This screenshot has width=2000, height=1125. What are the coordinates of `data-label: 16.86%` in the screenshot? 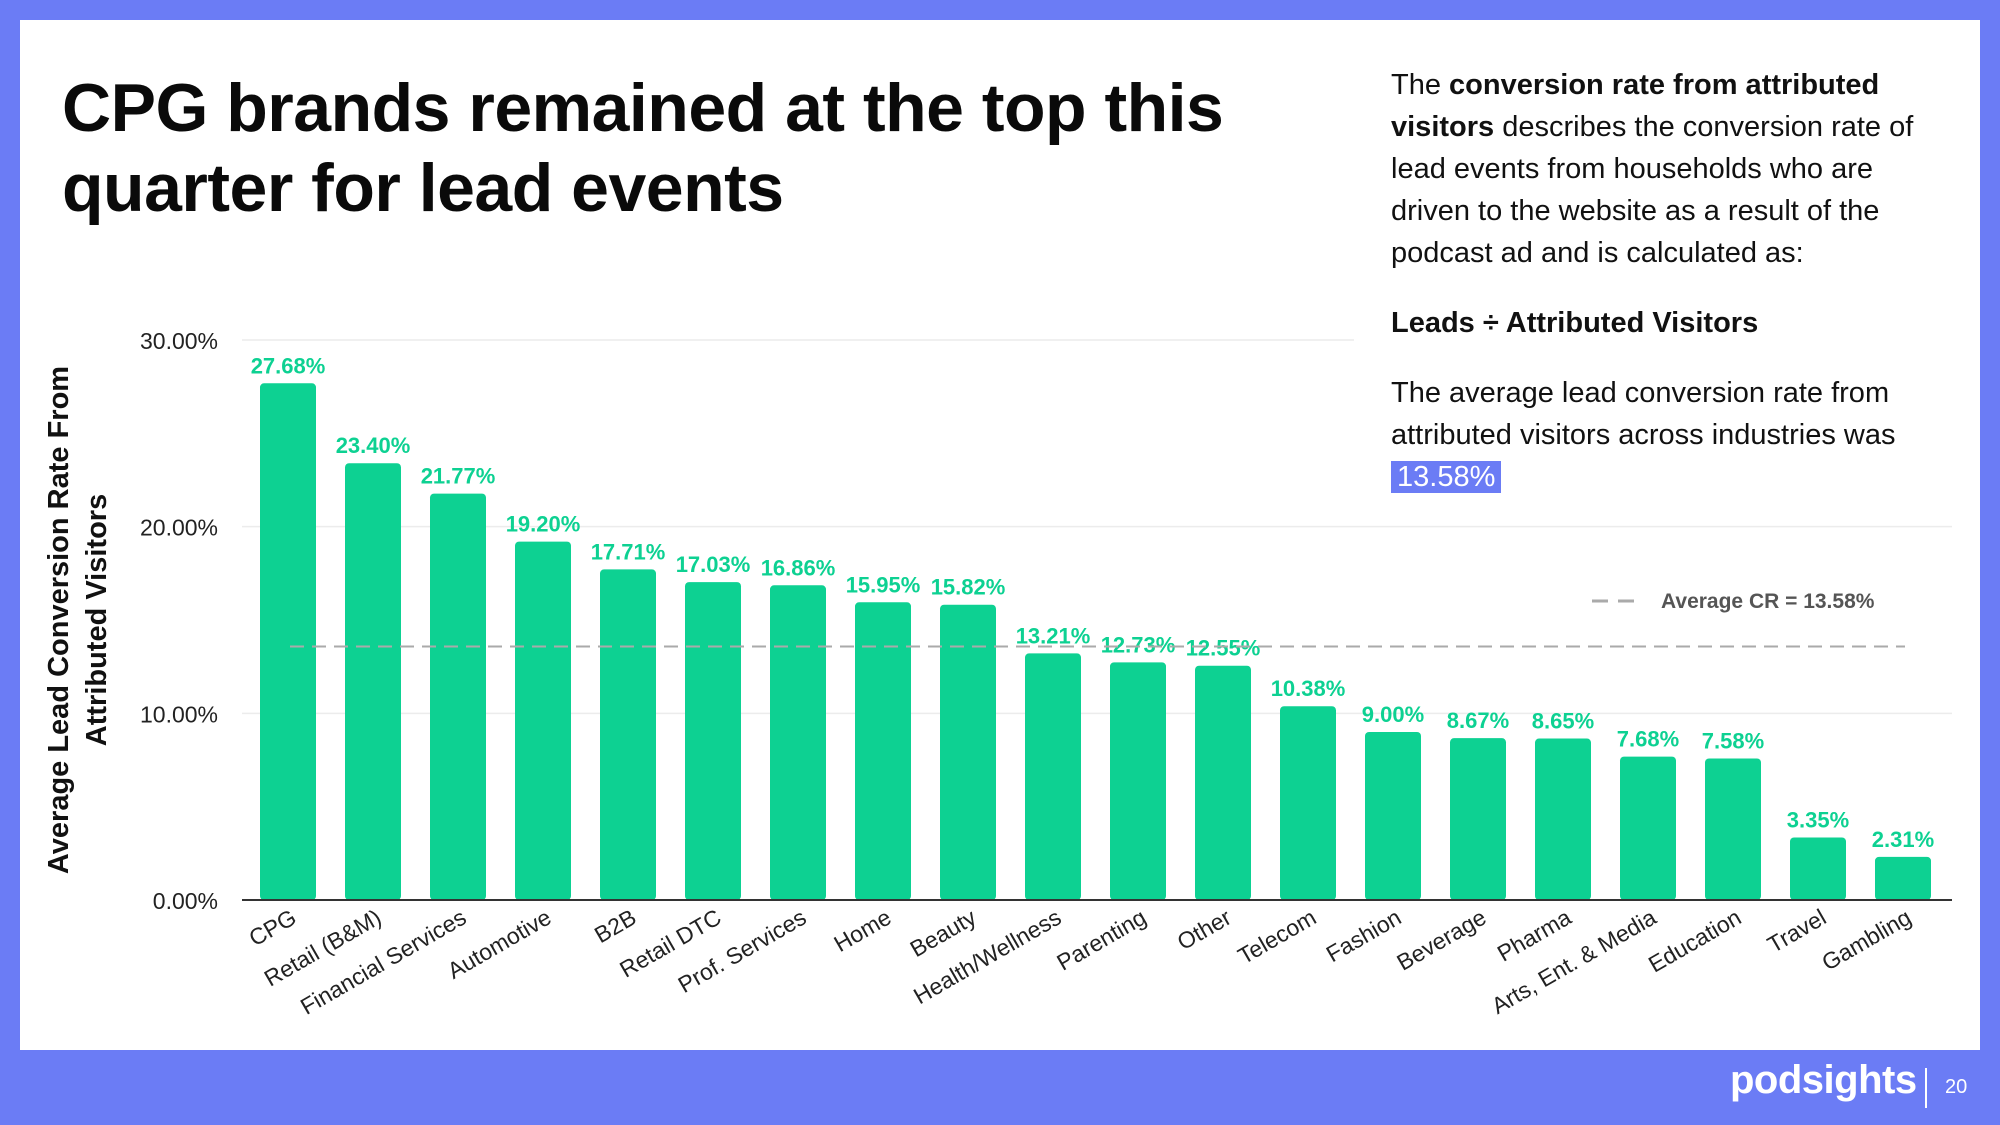 It's located at (798, 567).